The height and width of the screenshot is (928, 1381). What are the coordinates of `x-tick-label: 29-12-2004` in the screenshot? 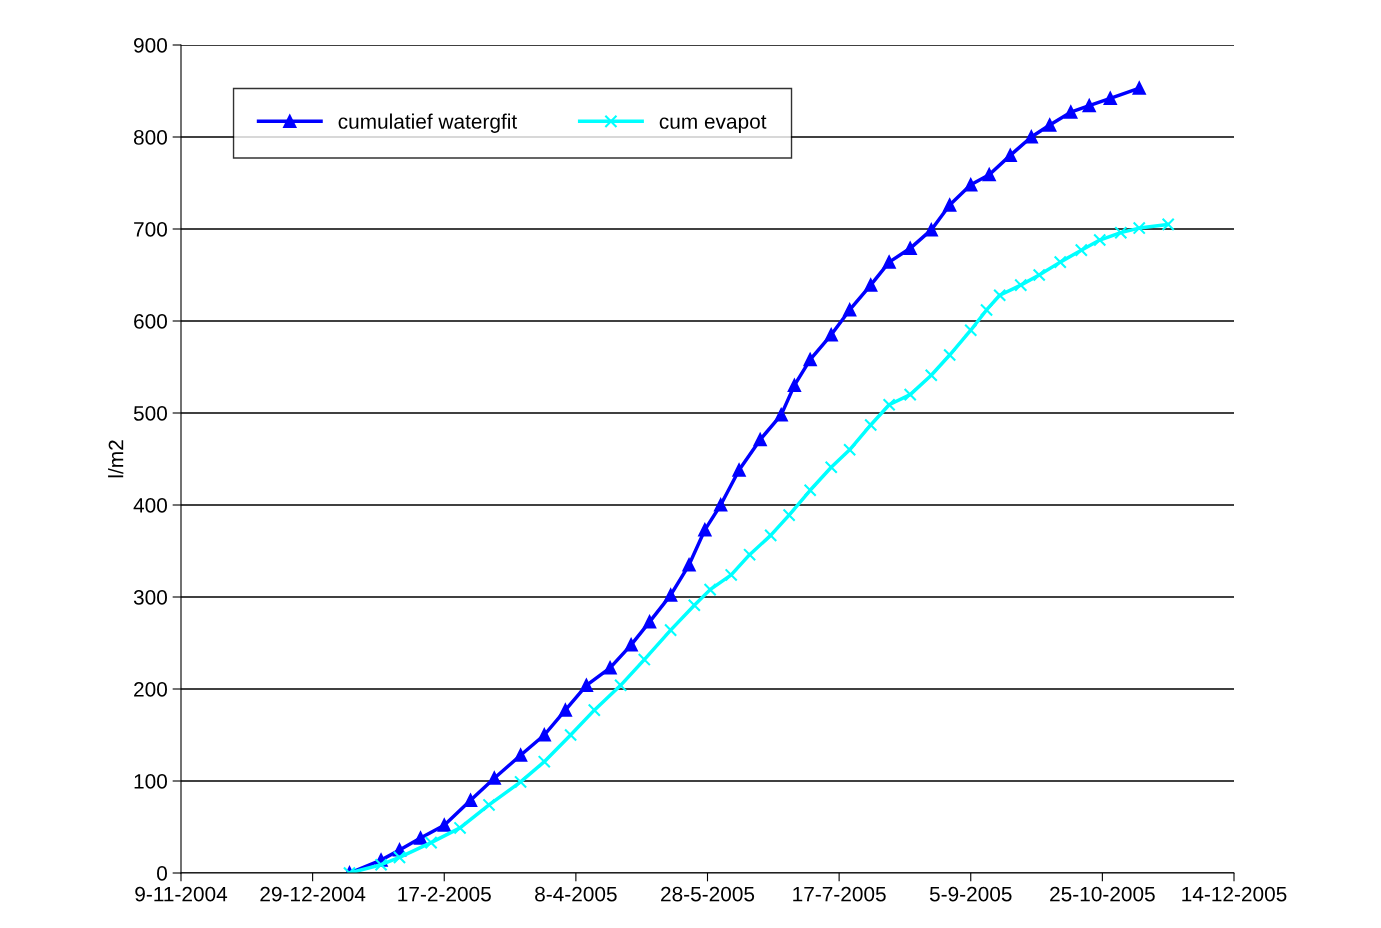 It's located at (313, 894).